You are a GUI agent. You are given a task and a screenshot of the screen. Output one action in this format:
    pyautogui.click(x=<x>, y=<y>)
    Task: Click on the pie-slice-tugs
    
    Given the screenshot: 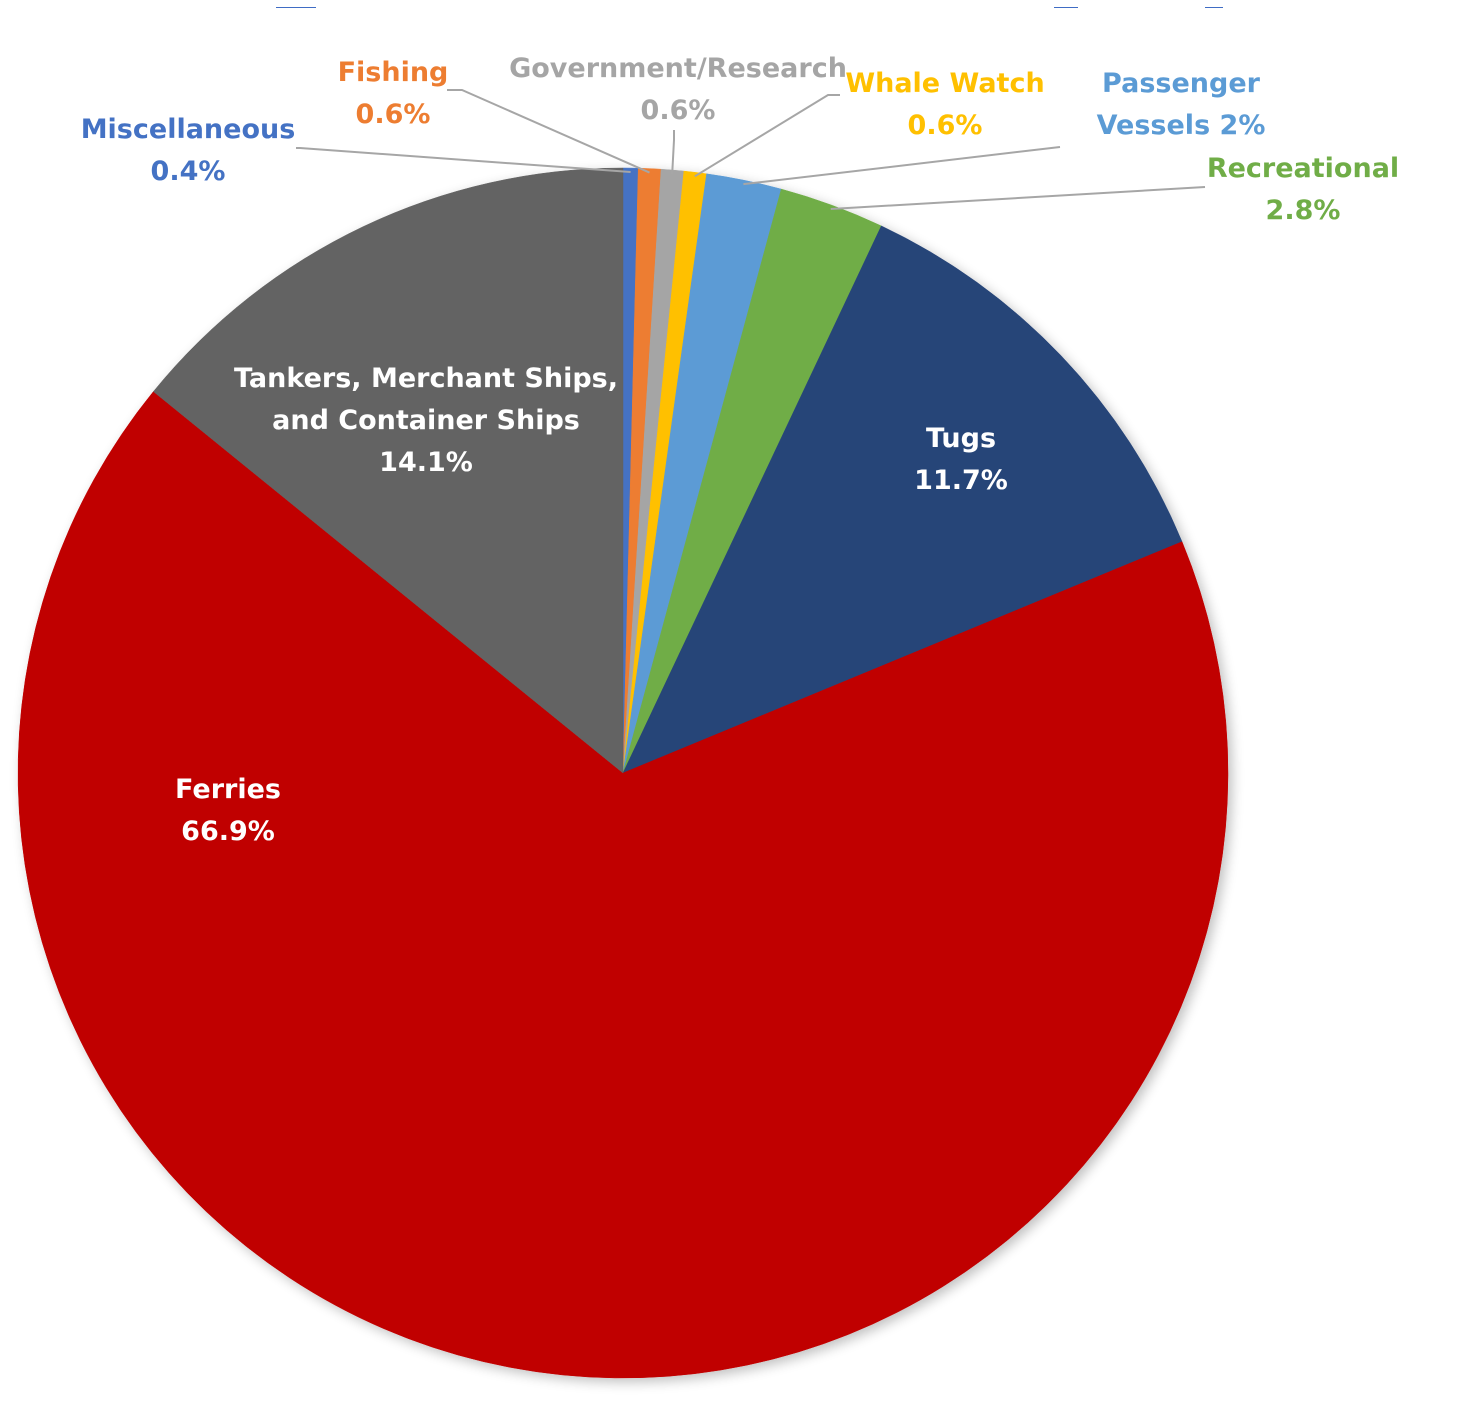 What is the action you would take?
    pyautogui.click(x=902, y=499)
    